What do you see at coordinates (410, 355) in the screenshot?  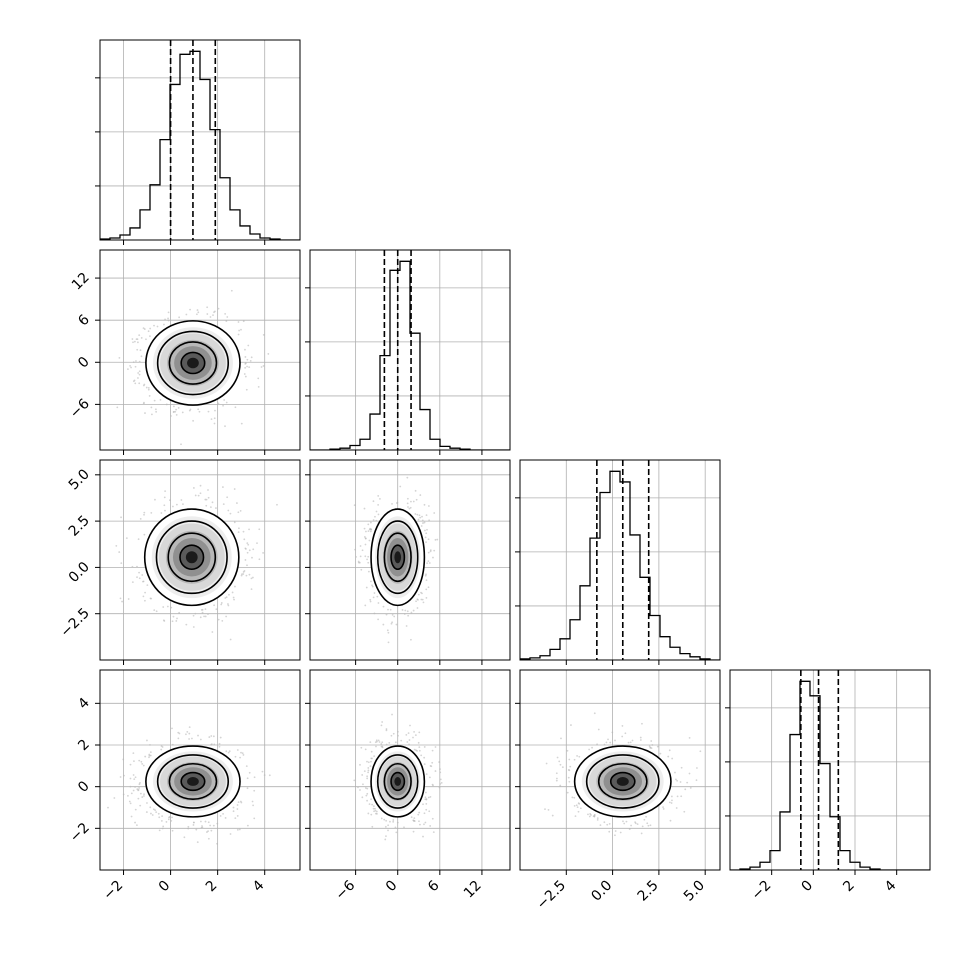 I see `histogram-step` at bounding box center [410, 355].